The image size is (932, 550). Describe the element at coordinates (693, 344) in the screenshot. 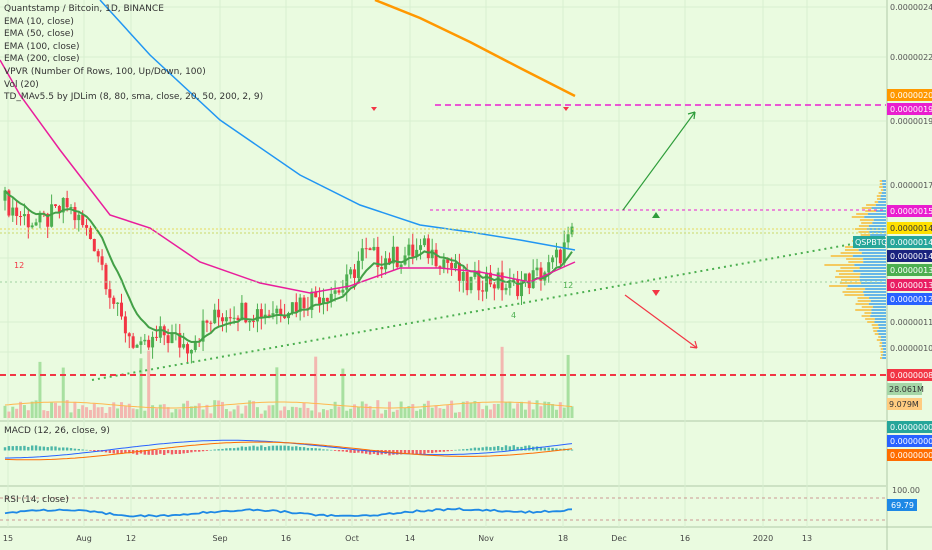

I see `bearish-arrow-head` at that location.